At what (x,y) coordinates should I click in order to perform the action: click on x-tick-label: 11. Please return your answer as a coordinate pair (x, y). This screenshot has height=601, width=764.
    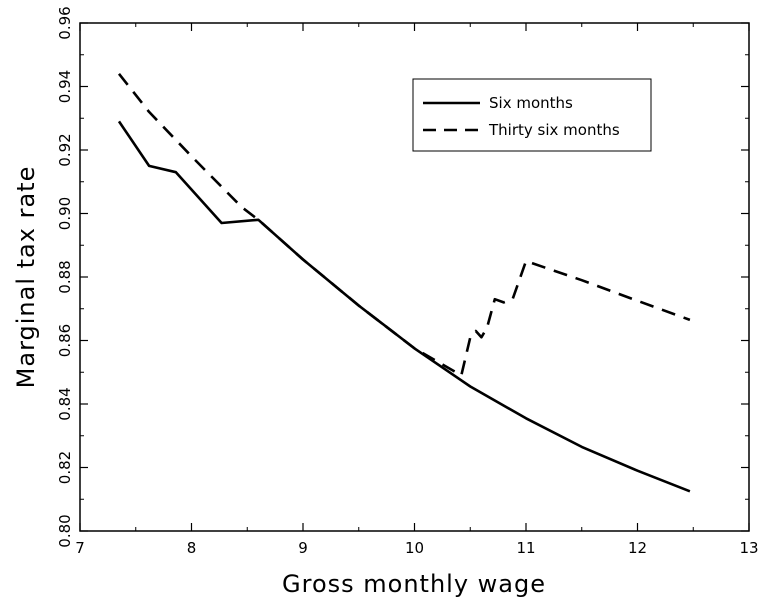
    Looking at the image, I should click on (525, 548).